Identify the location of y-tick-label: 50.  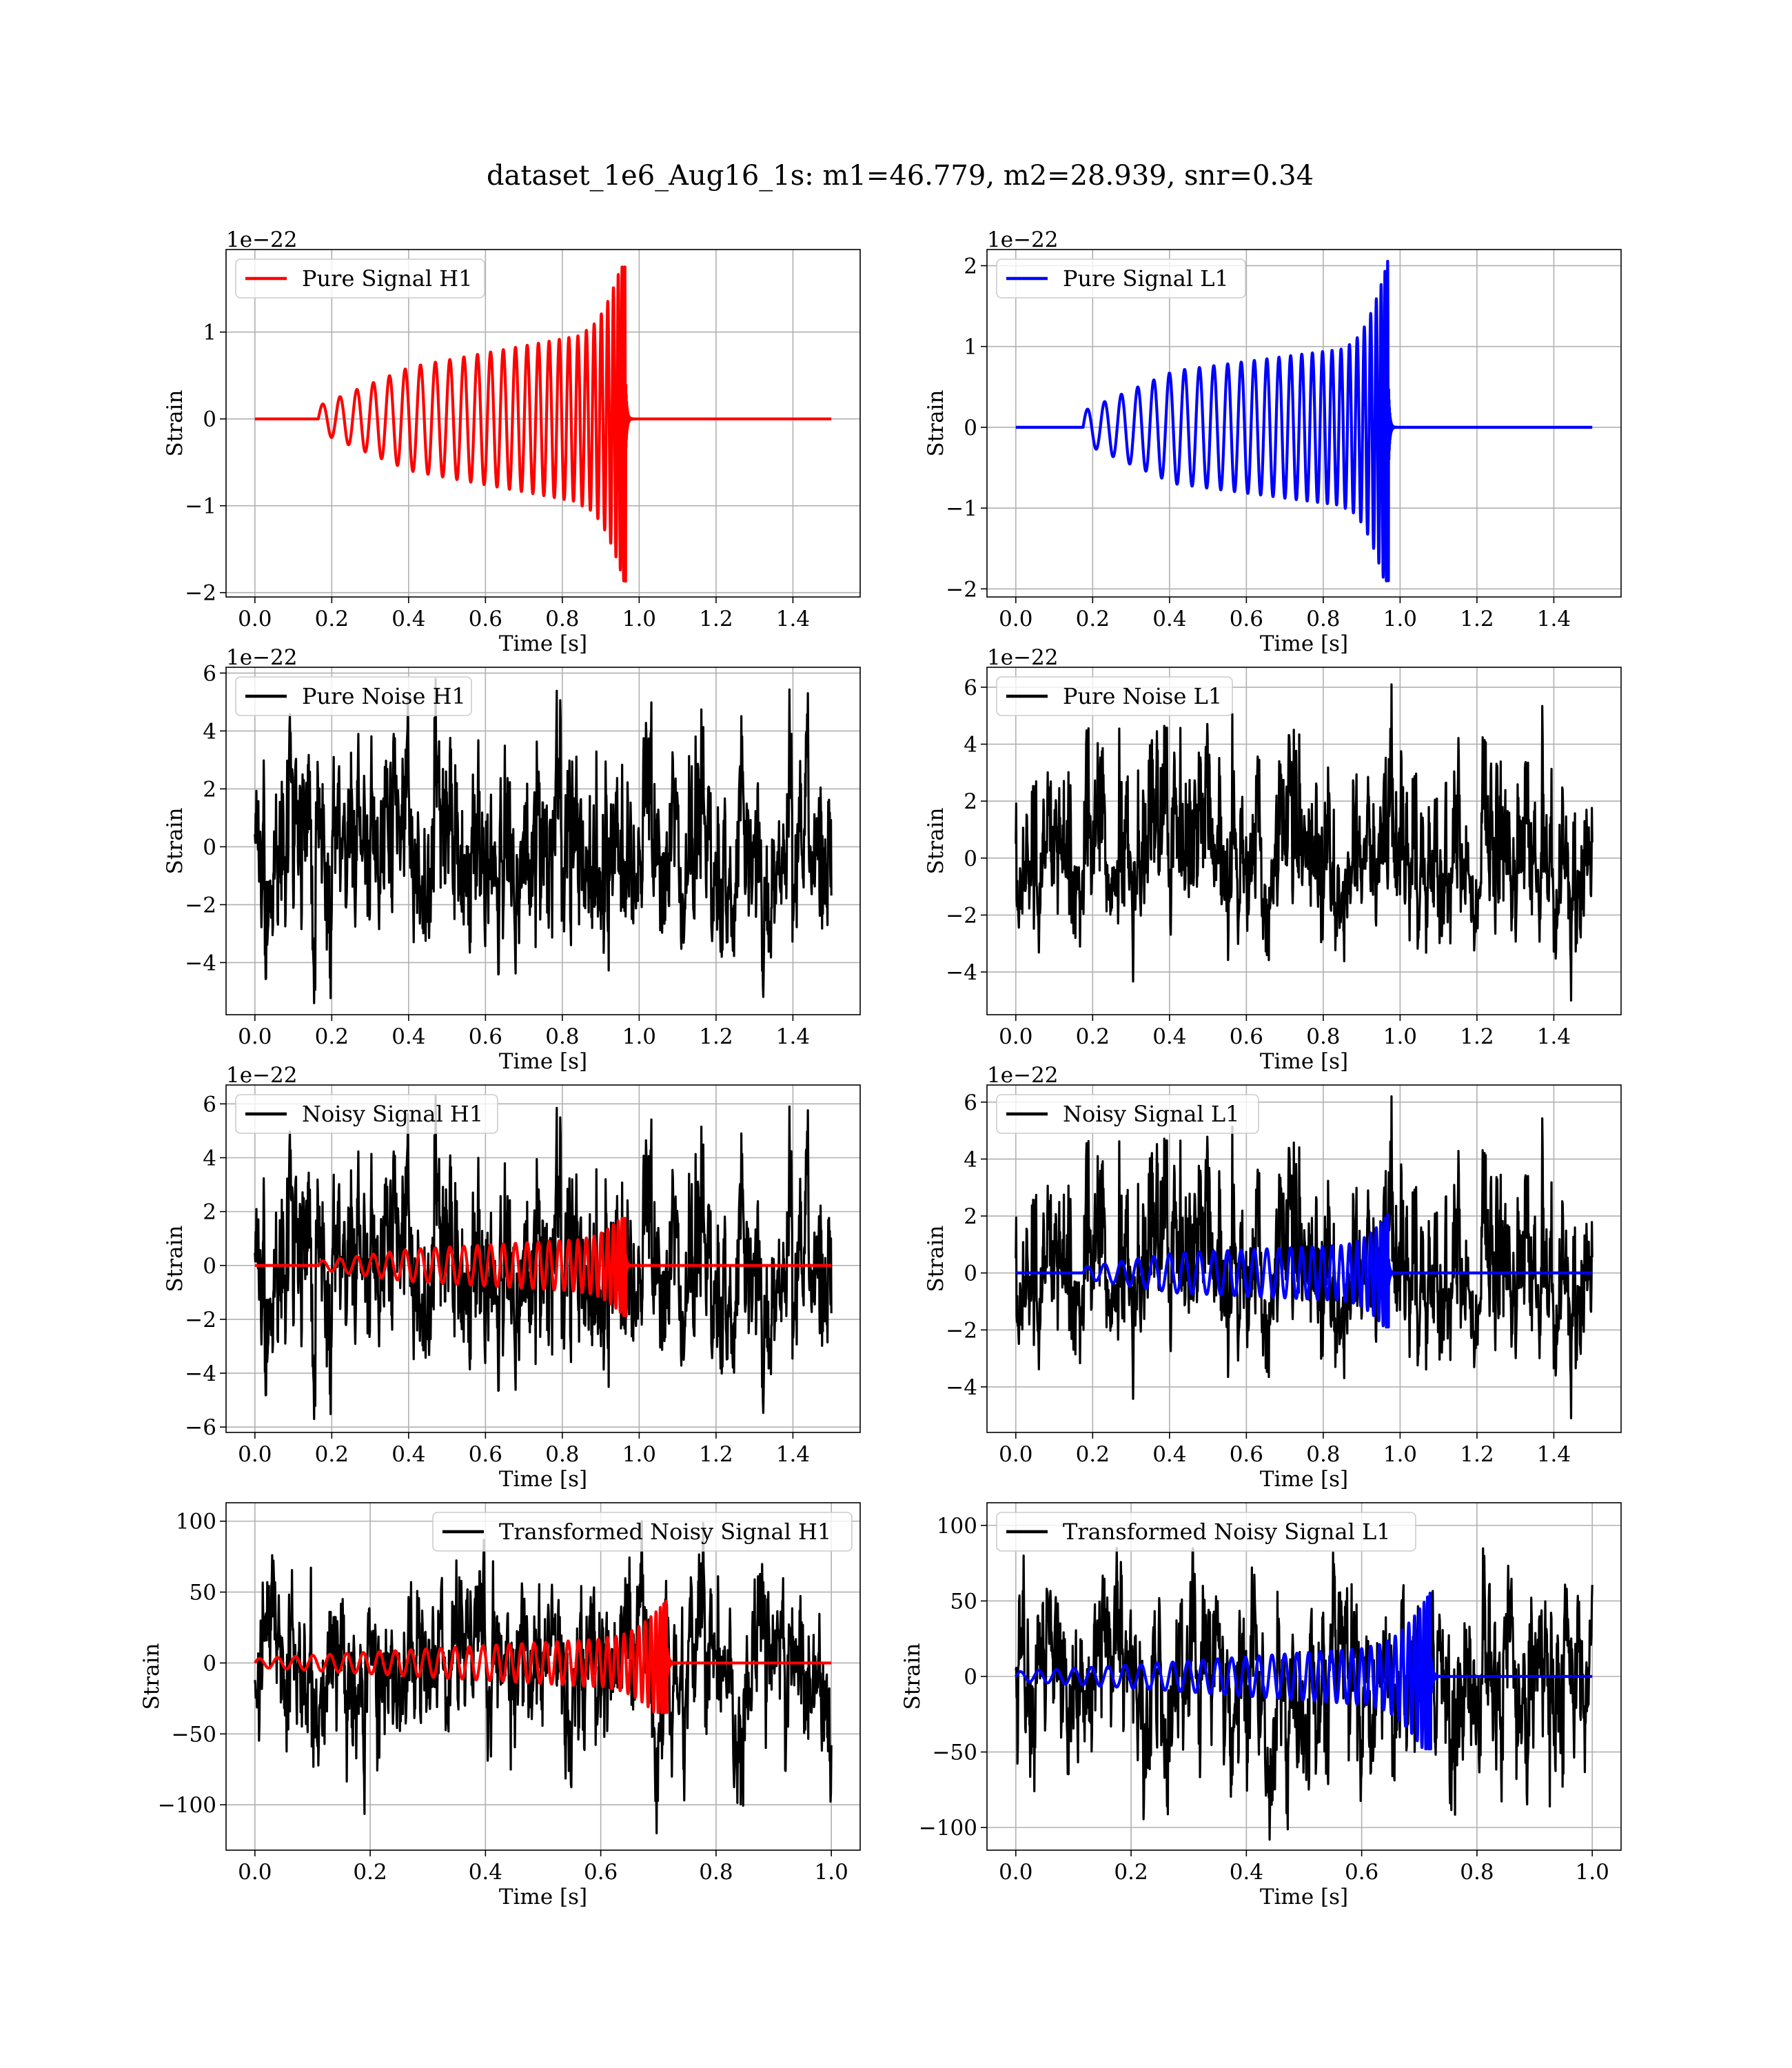
(963, 1602).